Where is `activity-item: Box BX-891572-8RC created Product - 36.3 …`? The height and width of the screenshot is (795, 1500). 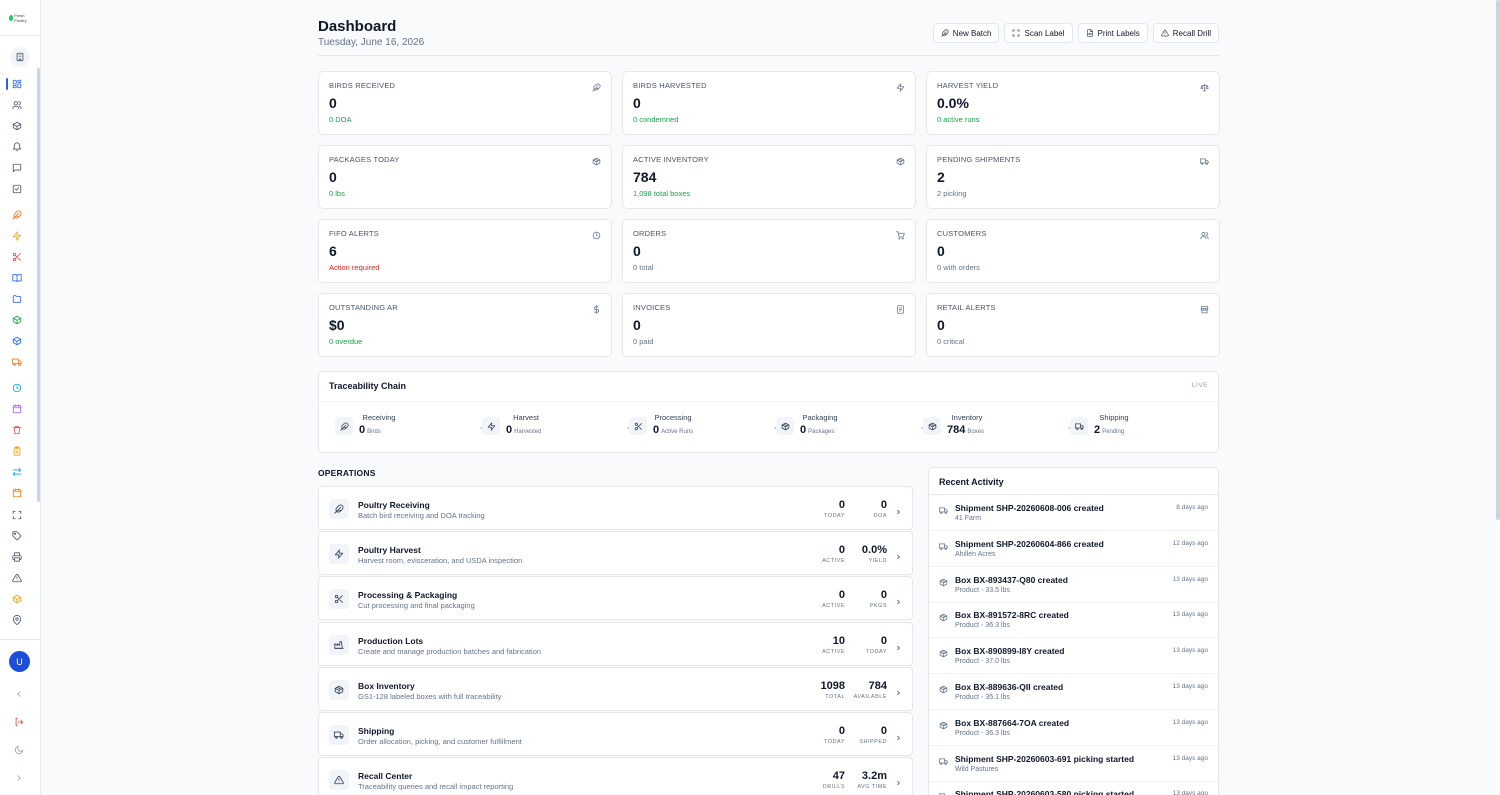 activity-item: Box BX-891572-8RC created Product - 36.3 … is located at coordinates (1073, 620).